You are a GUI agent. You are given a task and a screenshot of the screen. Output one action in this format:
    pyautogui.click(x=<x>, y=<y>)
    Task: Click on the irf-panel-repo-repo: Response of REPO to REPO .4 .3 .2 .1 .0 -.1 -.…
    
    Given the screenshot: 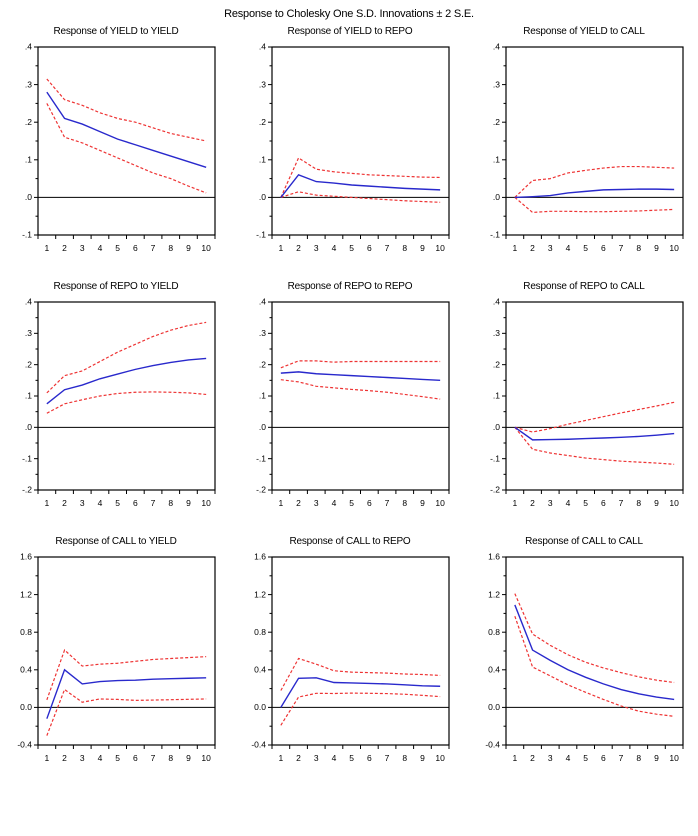 What is the action you would take?
    pyautogui.click(x=350, y=395)
    